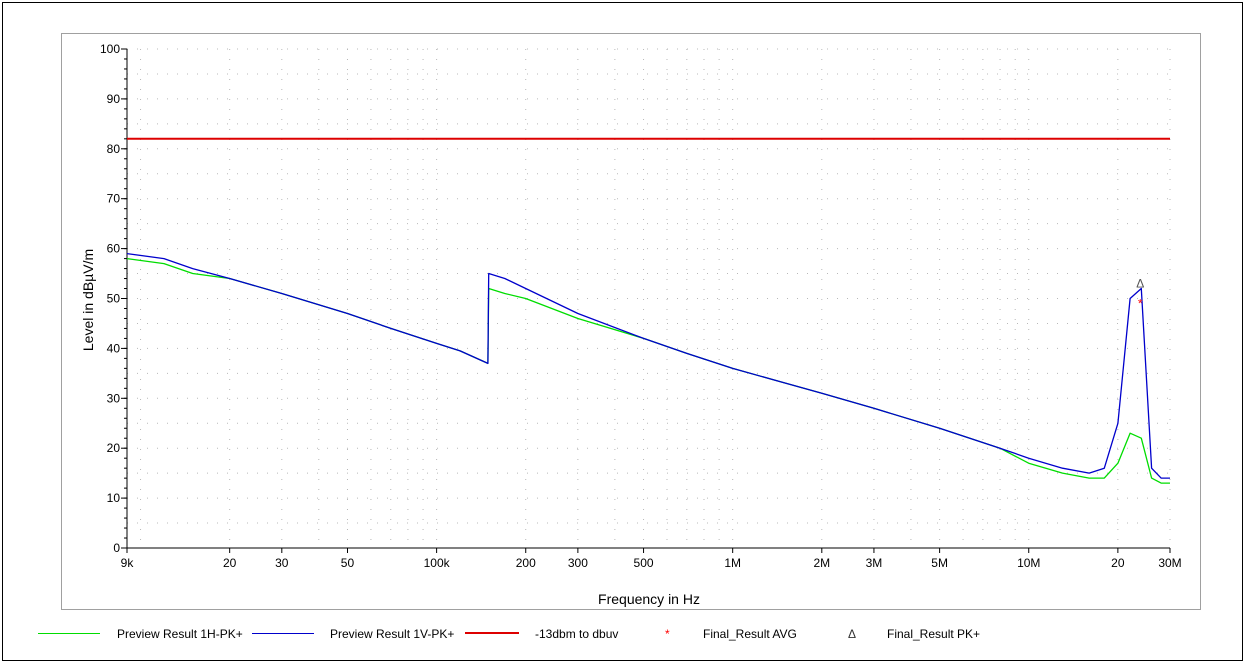 Image resolution: width=1247 pixels, height=665 pixels. Describe the element at coordinates (732, 563) in the screenshot. I see `x-tick-label: 1M` at that location.